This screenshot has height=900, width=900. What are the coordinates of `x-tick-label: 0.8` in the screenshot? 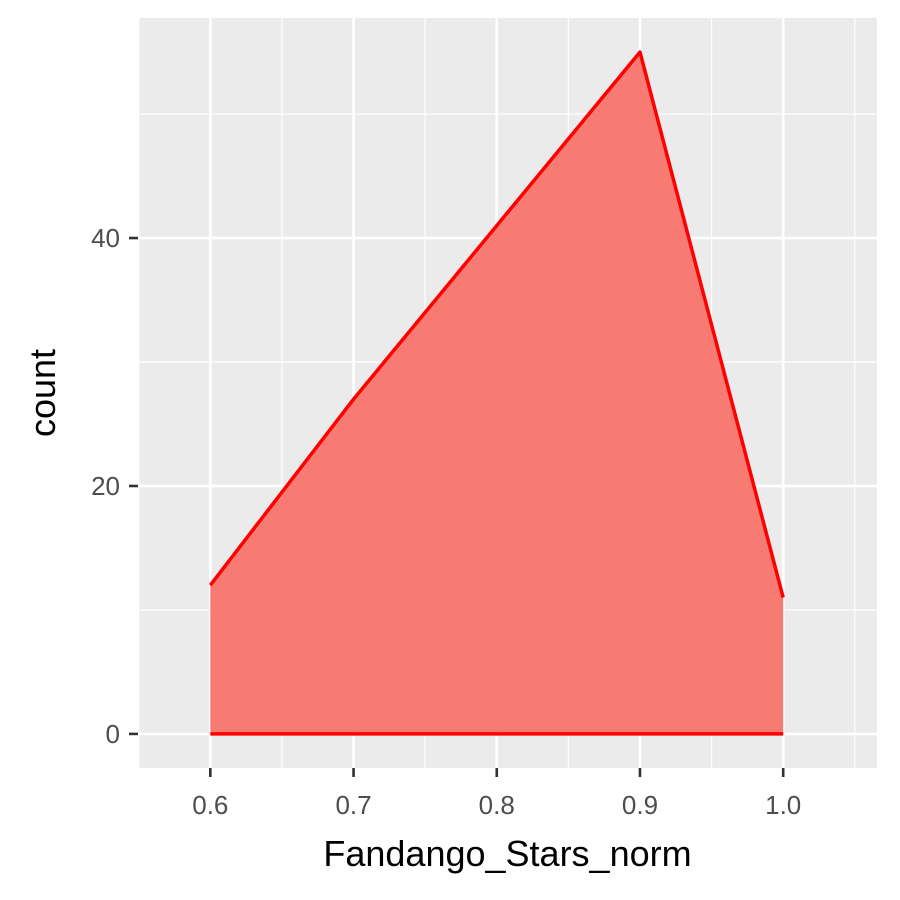 It's located at (497, 805).